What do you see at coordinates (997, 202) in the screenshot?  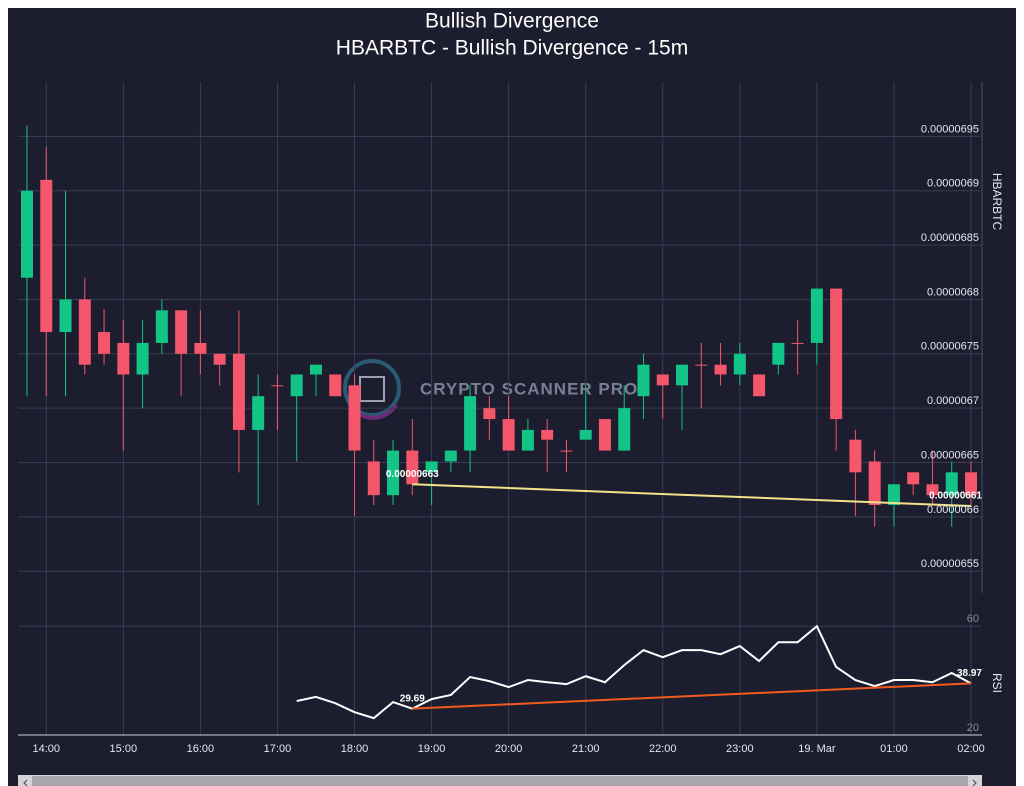 I see `y-axis-label: HBARBTC` at bounding box center [997, 202].